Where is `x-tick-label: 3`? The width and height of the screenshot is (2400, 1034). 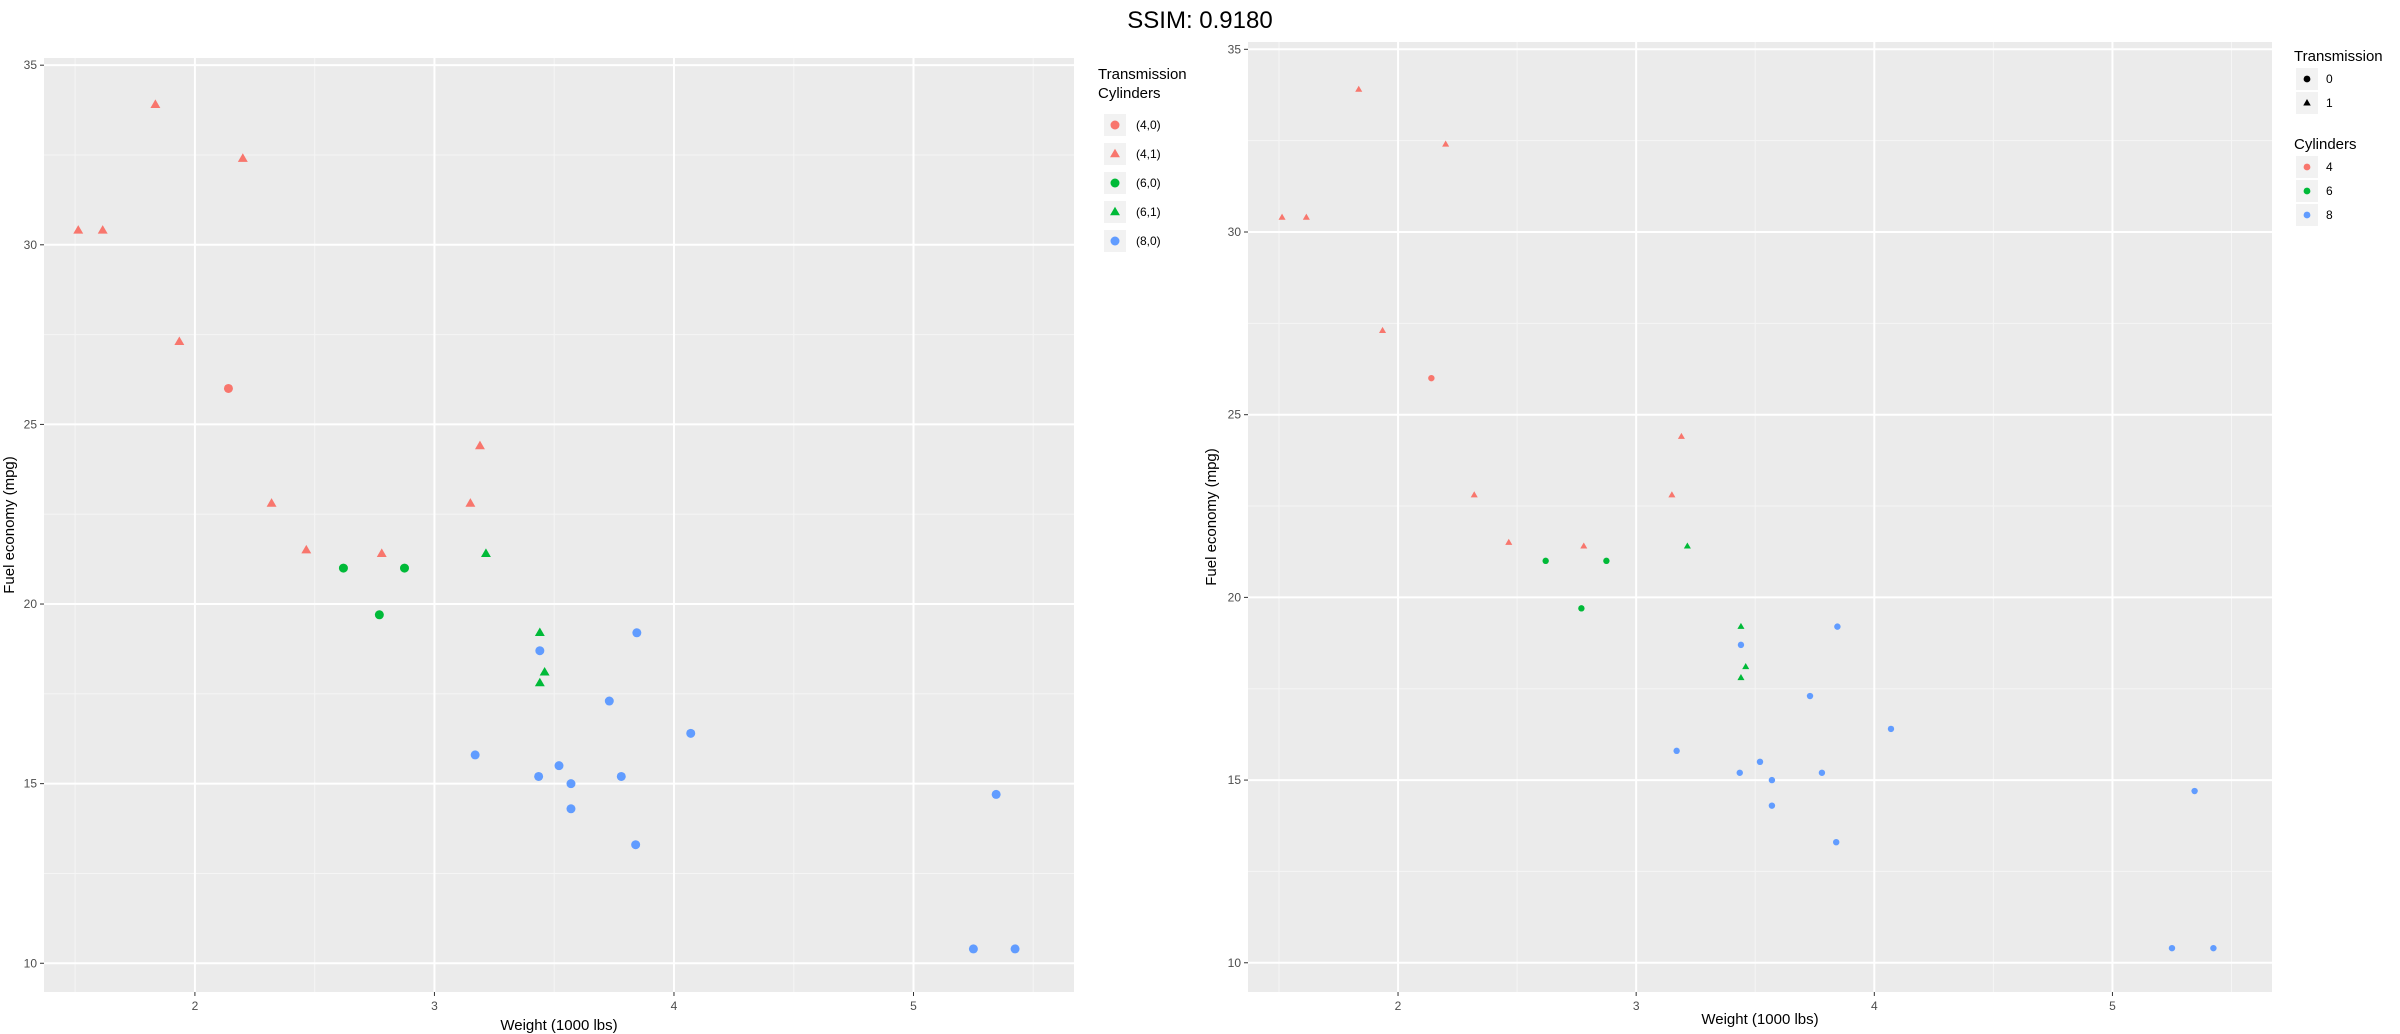
x-tick-label: 3 is located at coordinates (1636, 1006).